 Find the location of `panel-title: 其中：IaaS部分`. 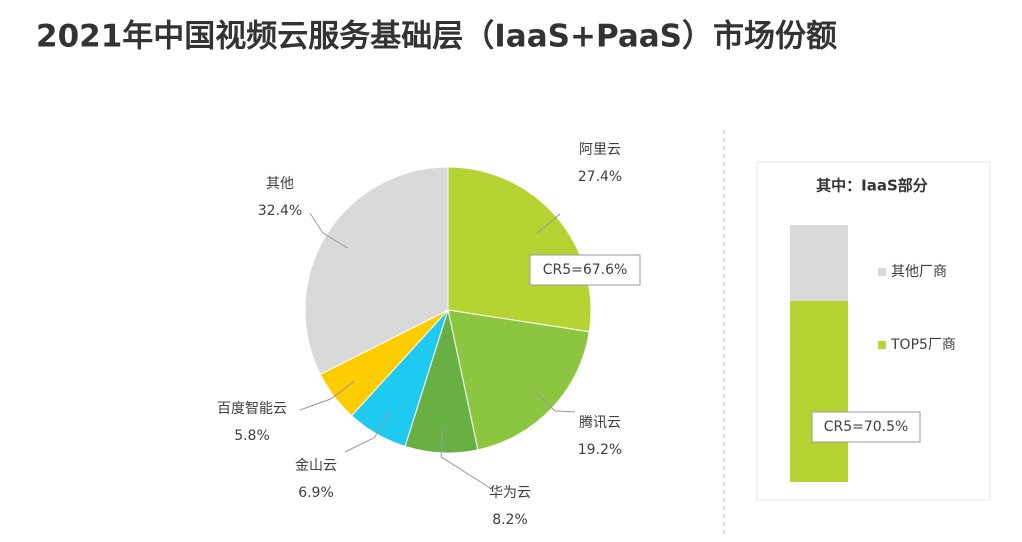

panel-title: 其中：IaaS部分 is located at coordinates (872, 186).